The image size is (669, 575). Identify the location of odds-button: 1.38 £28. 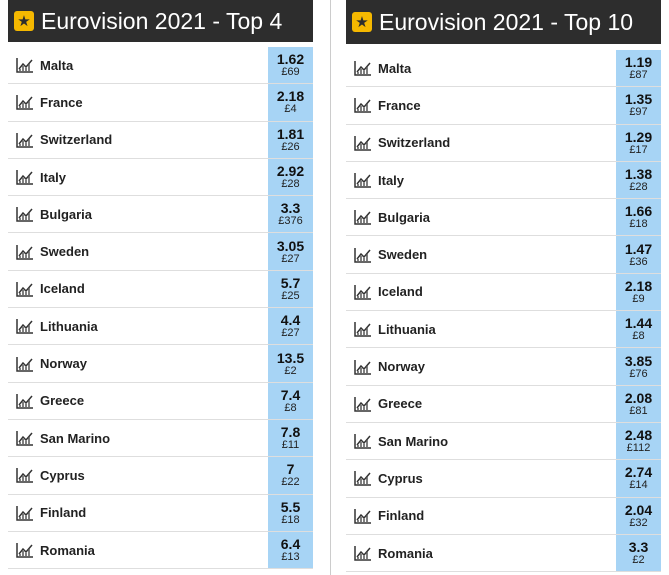
(638, 180).